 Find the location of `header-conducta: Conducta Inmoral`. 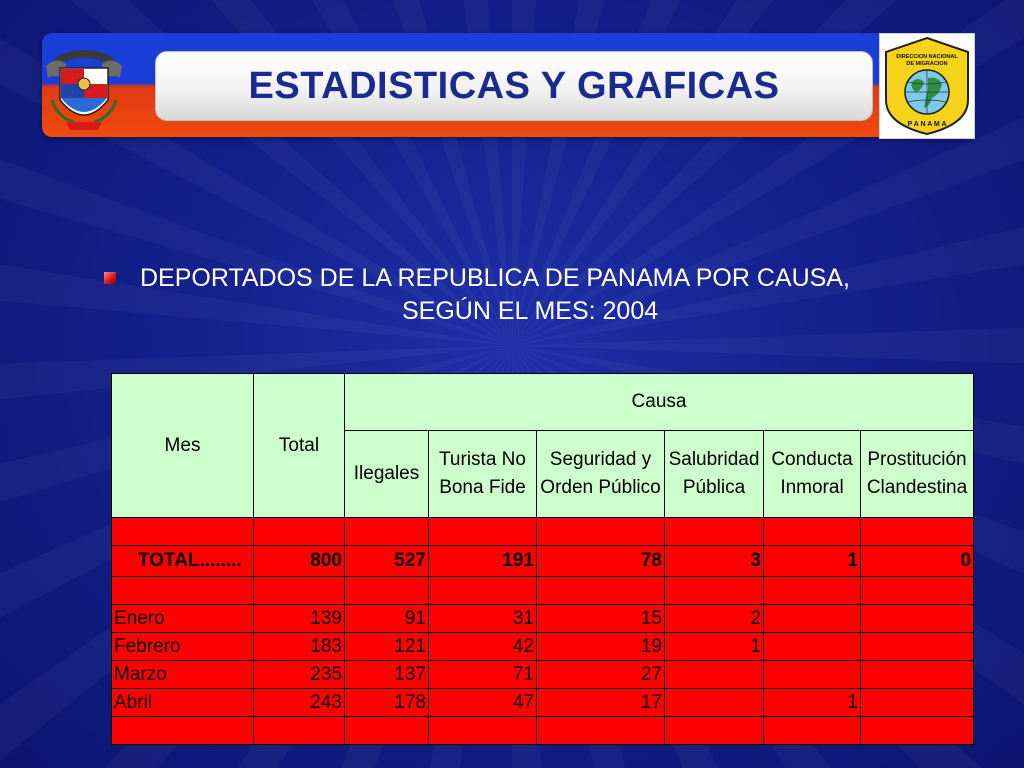

header-conducta: Conducta Inmoral is located at coordinates (812, 474).